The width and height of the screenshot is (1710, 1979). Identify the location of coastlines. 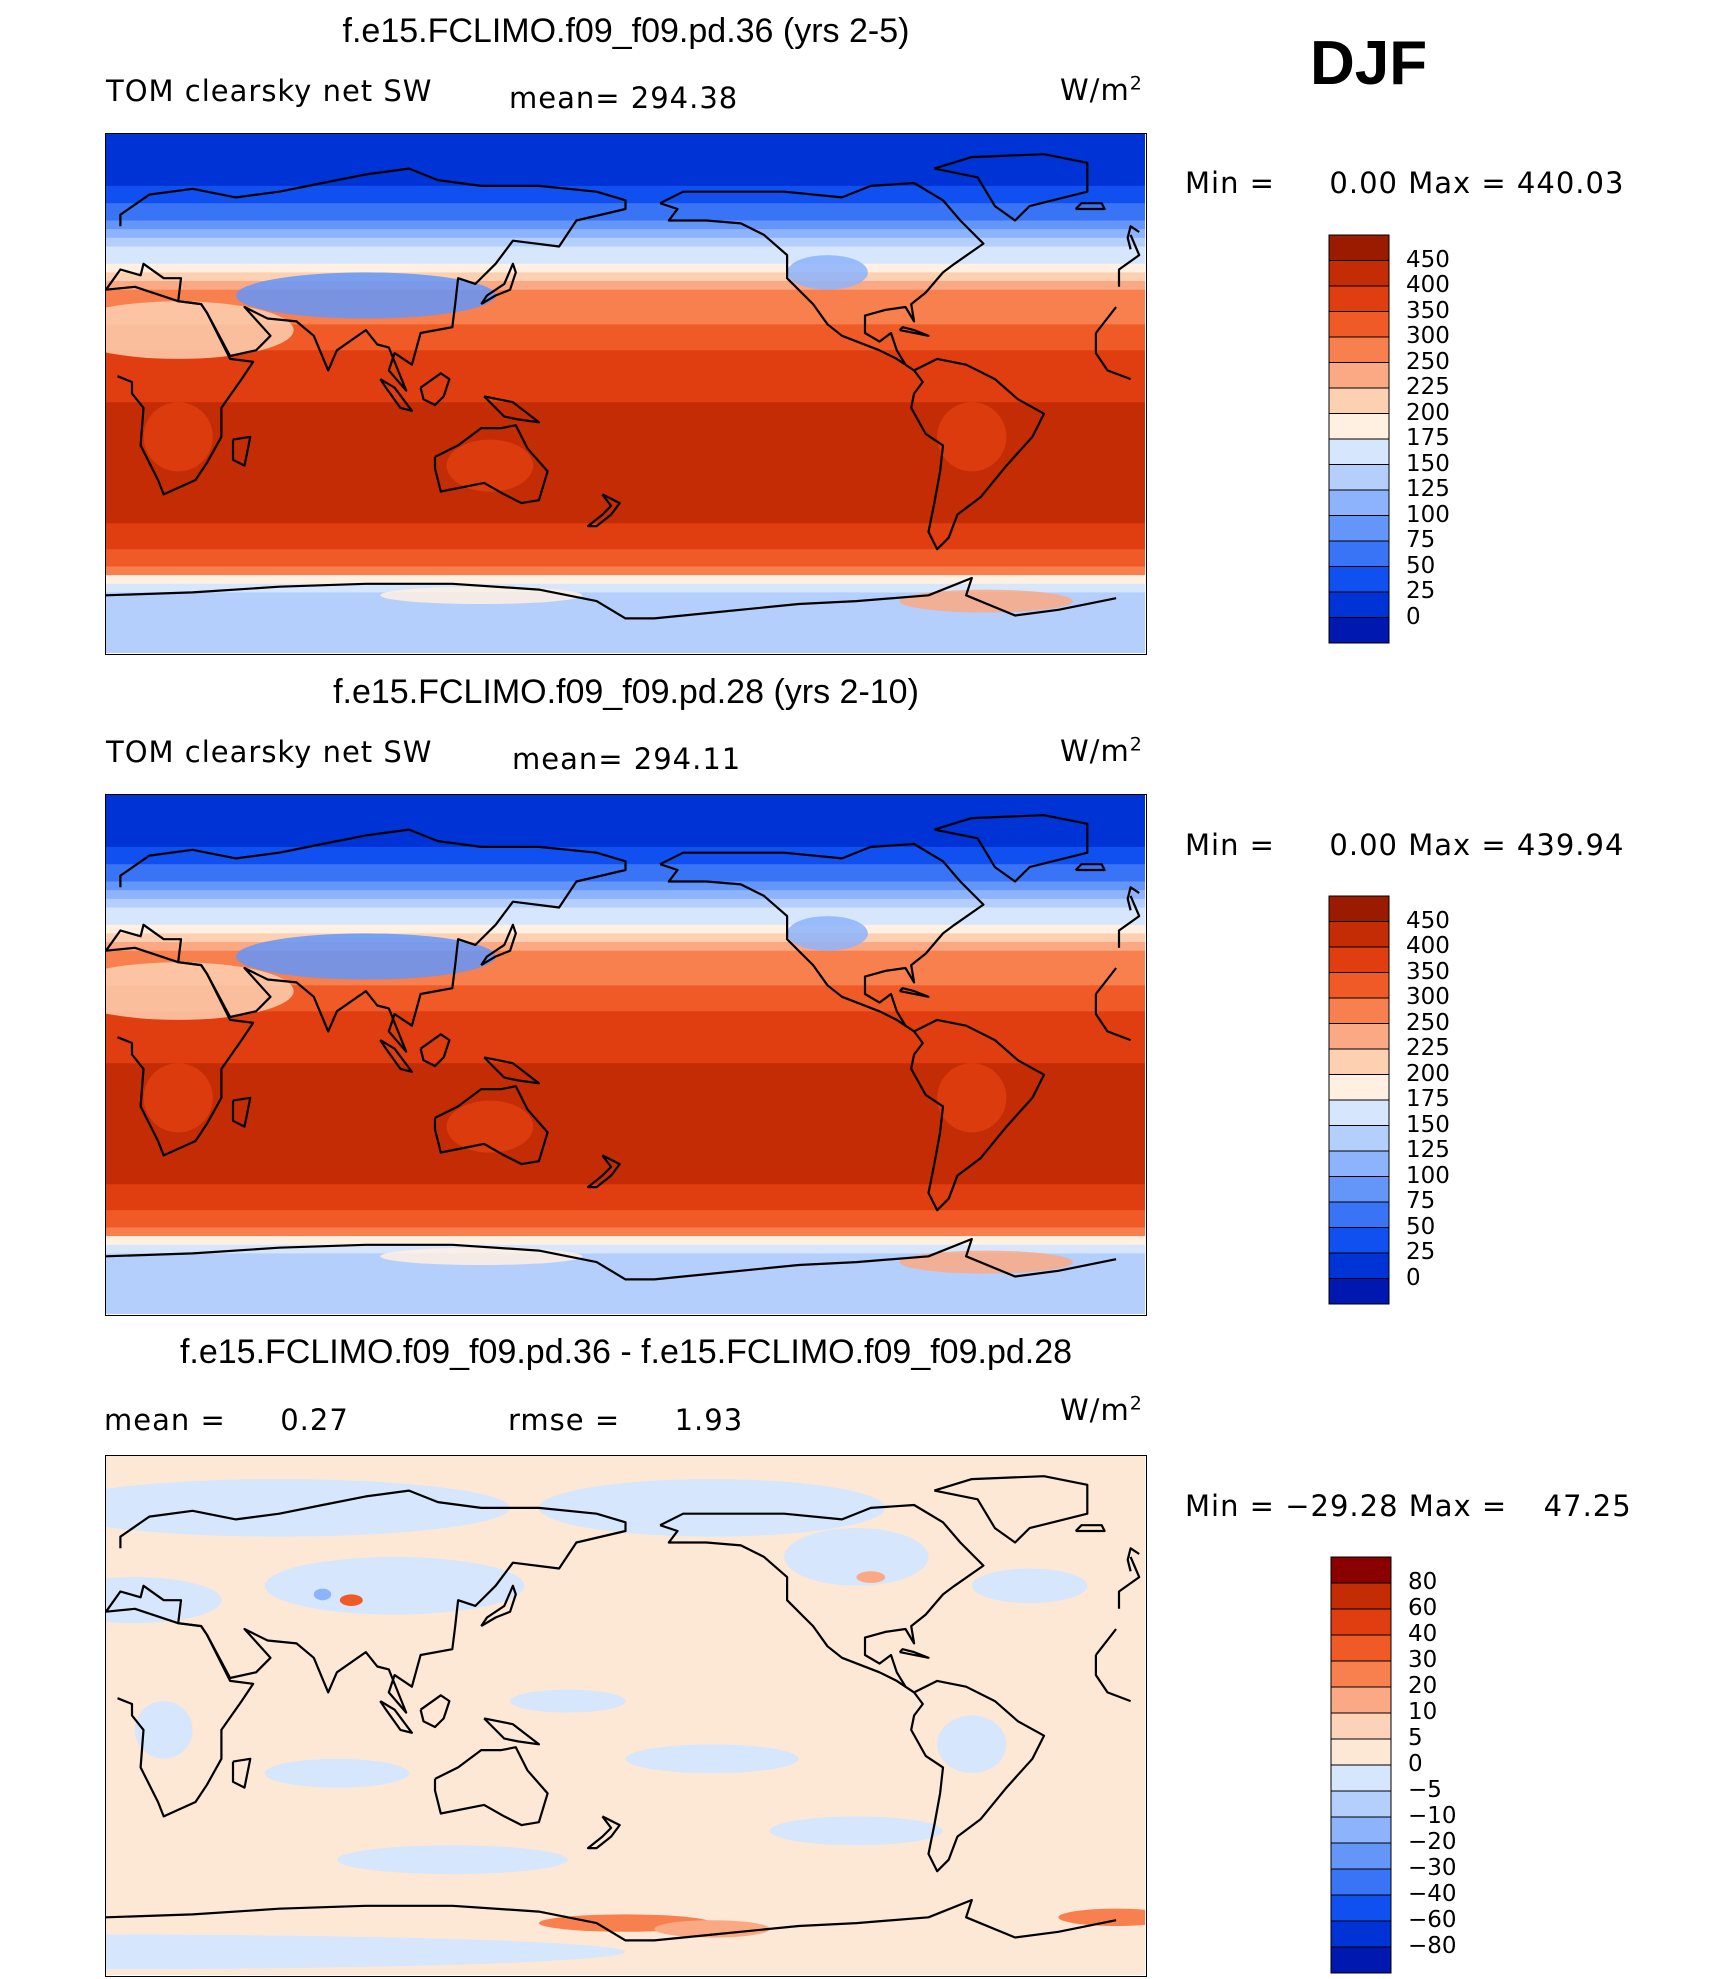
(623, 386).